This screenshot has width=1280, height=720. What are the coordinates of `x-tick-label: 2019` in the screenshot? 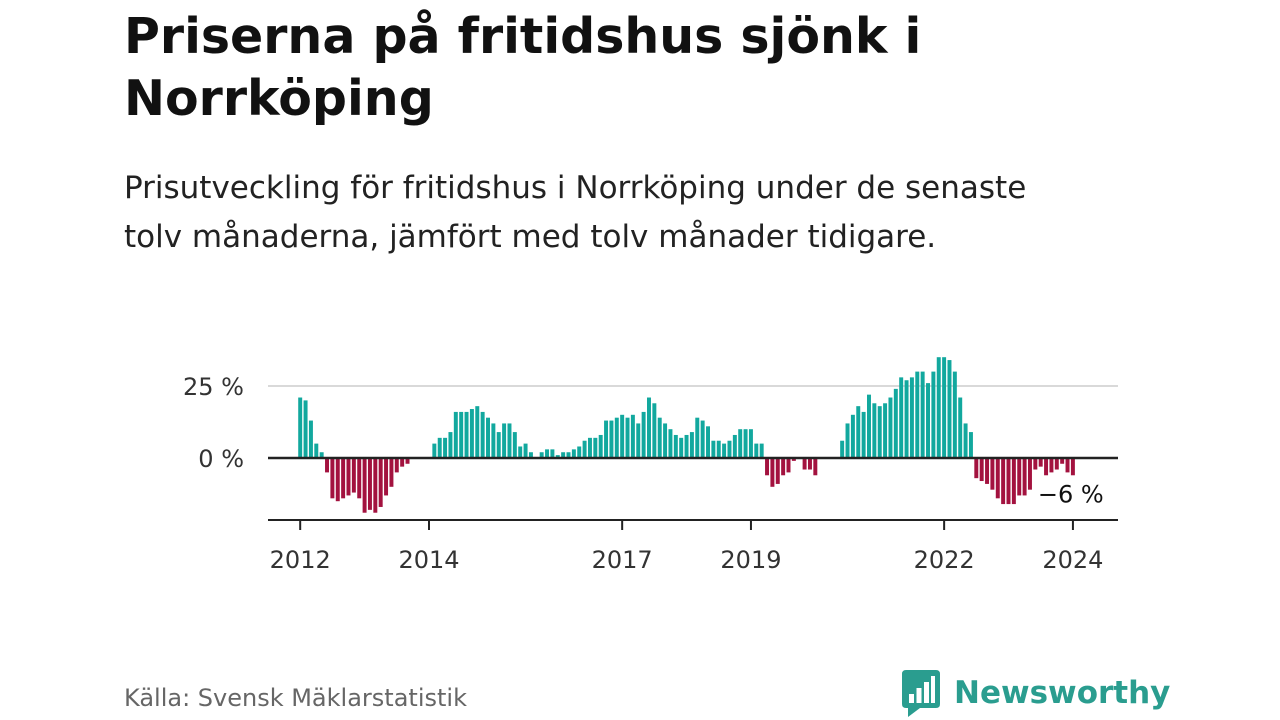 It's located at (750, 560).